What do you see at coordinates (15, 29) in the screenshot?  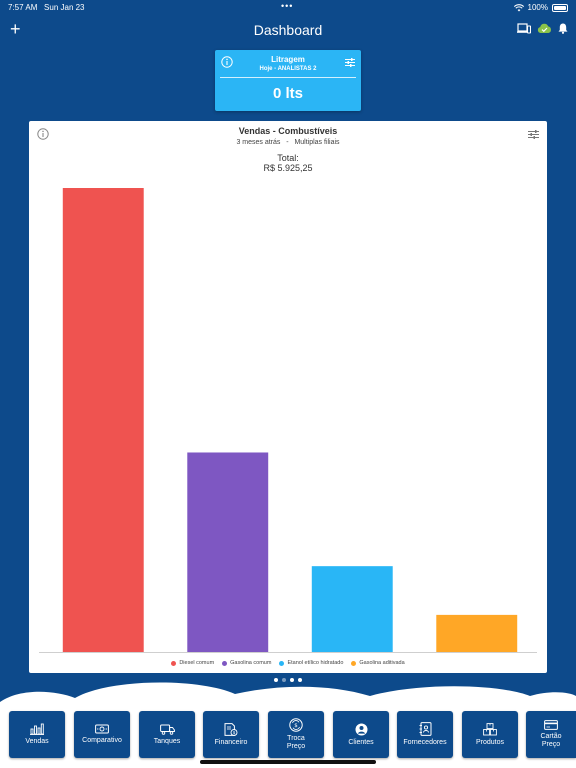 I see `add-button: +` at bounding box center [15, 29].